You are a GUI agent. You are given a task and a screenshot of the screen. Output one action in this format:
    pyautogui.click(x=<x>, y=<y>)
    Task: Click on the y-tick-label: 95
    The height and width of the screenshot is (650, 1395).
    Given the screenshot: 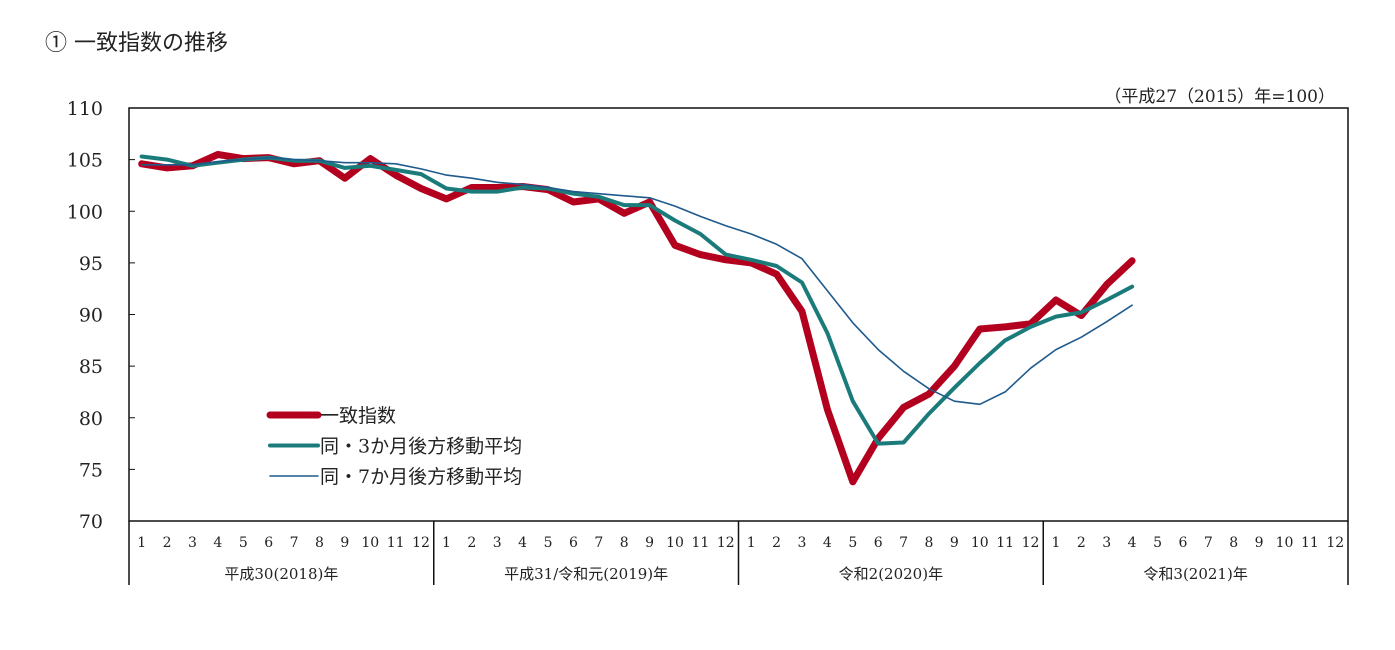 What is the action you would take?
    pyautogui.click(x=91, y=264)
    